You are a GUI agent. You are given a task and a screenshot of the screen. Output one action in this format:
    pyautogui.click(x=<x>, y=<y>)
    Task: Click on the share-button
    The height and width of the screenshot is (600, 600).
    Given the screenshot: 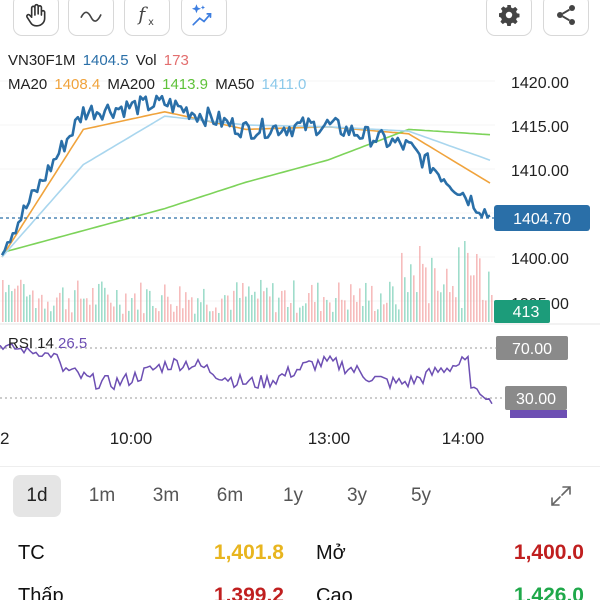 What is the action you would take?
    pyautogui.click(x=566, y=18)
    